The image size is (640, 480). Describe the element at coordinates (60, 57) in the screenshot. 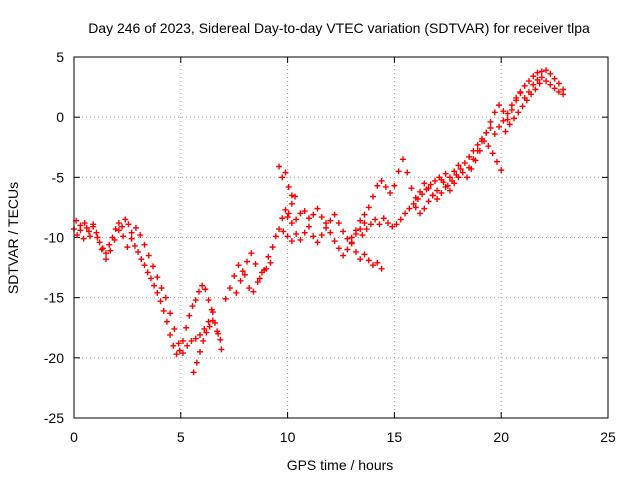

I see `y-tick-label: 5` at that location.